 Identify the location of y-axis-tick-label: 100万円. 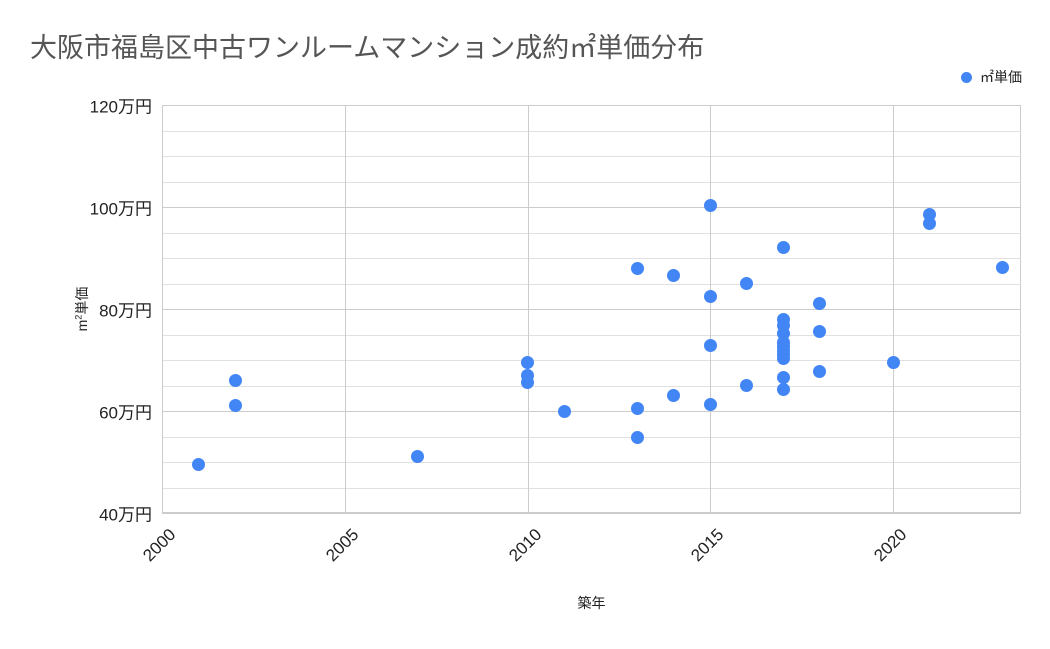
(120, 209).